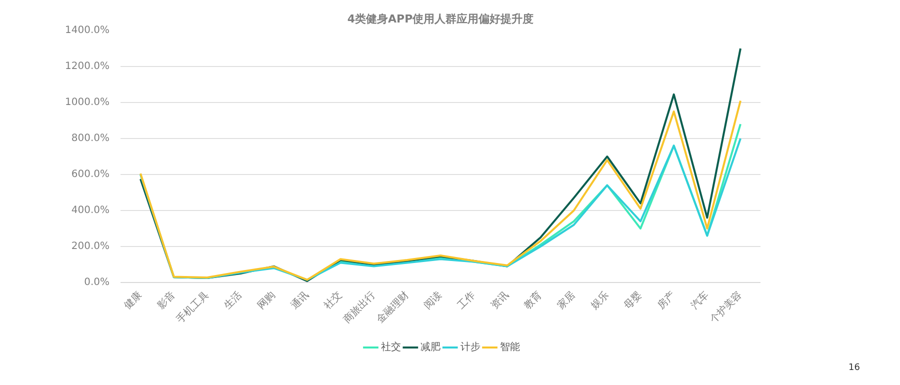  I want to click on y-tick-label: 0.0%, so click(97, 282).